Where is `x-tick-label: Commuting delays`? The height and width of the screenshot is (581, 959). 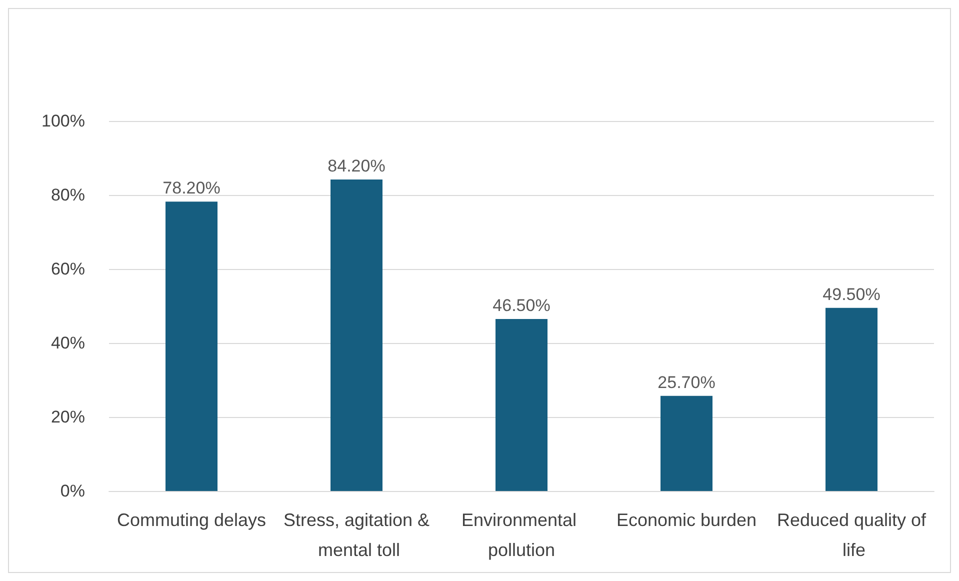
x-tick-label: Commuting delays is located at coordinates (191, 520).